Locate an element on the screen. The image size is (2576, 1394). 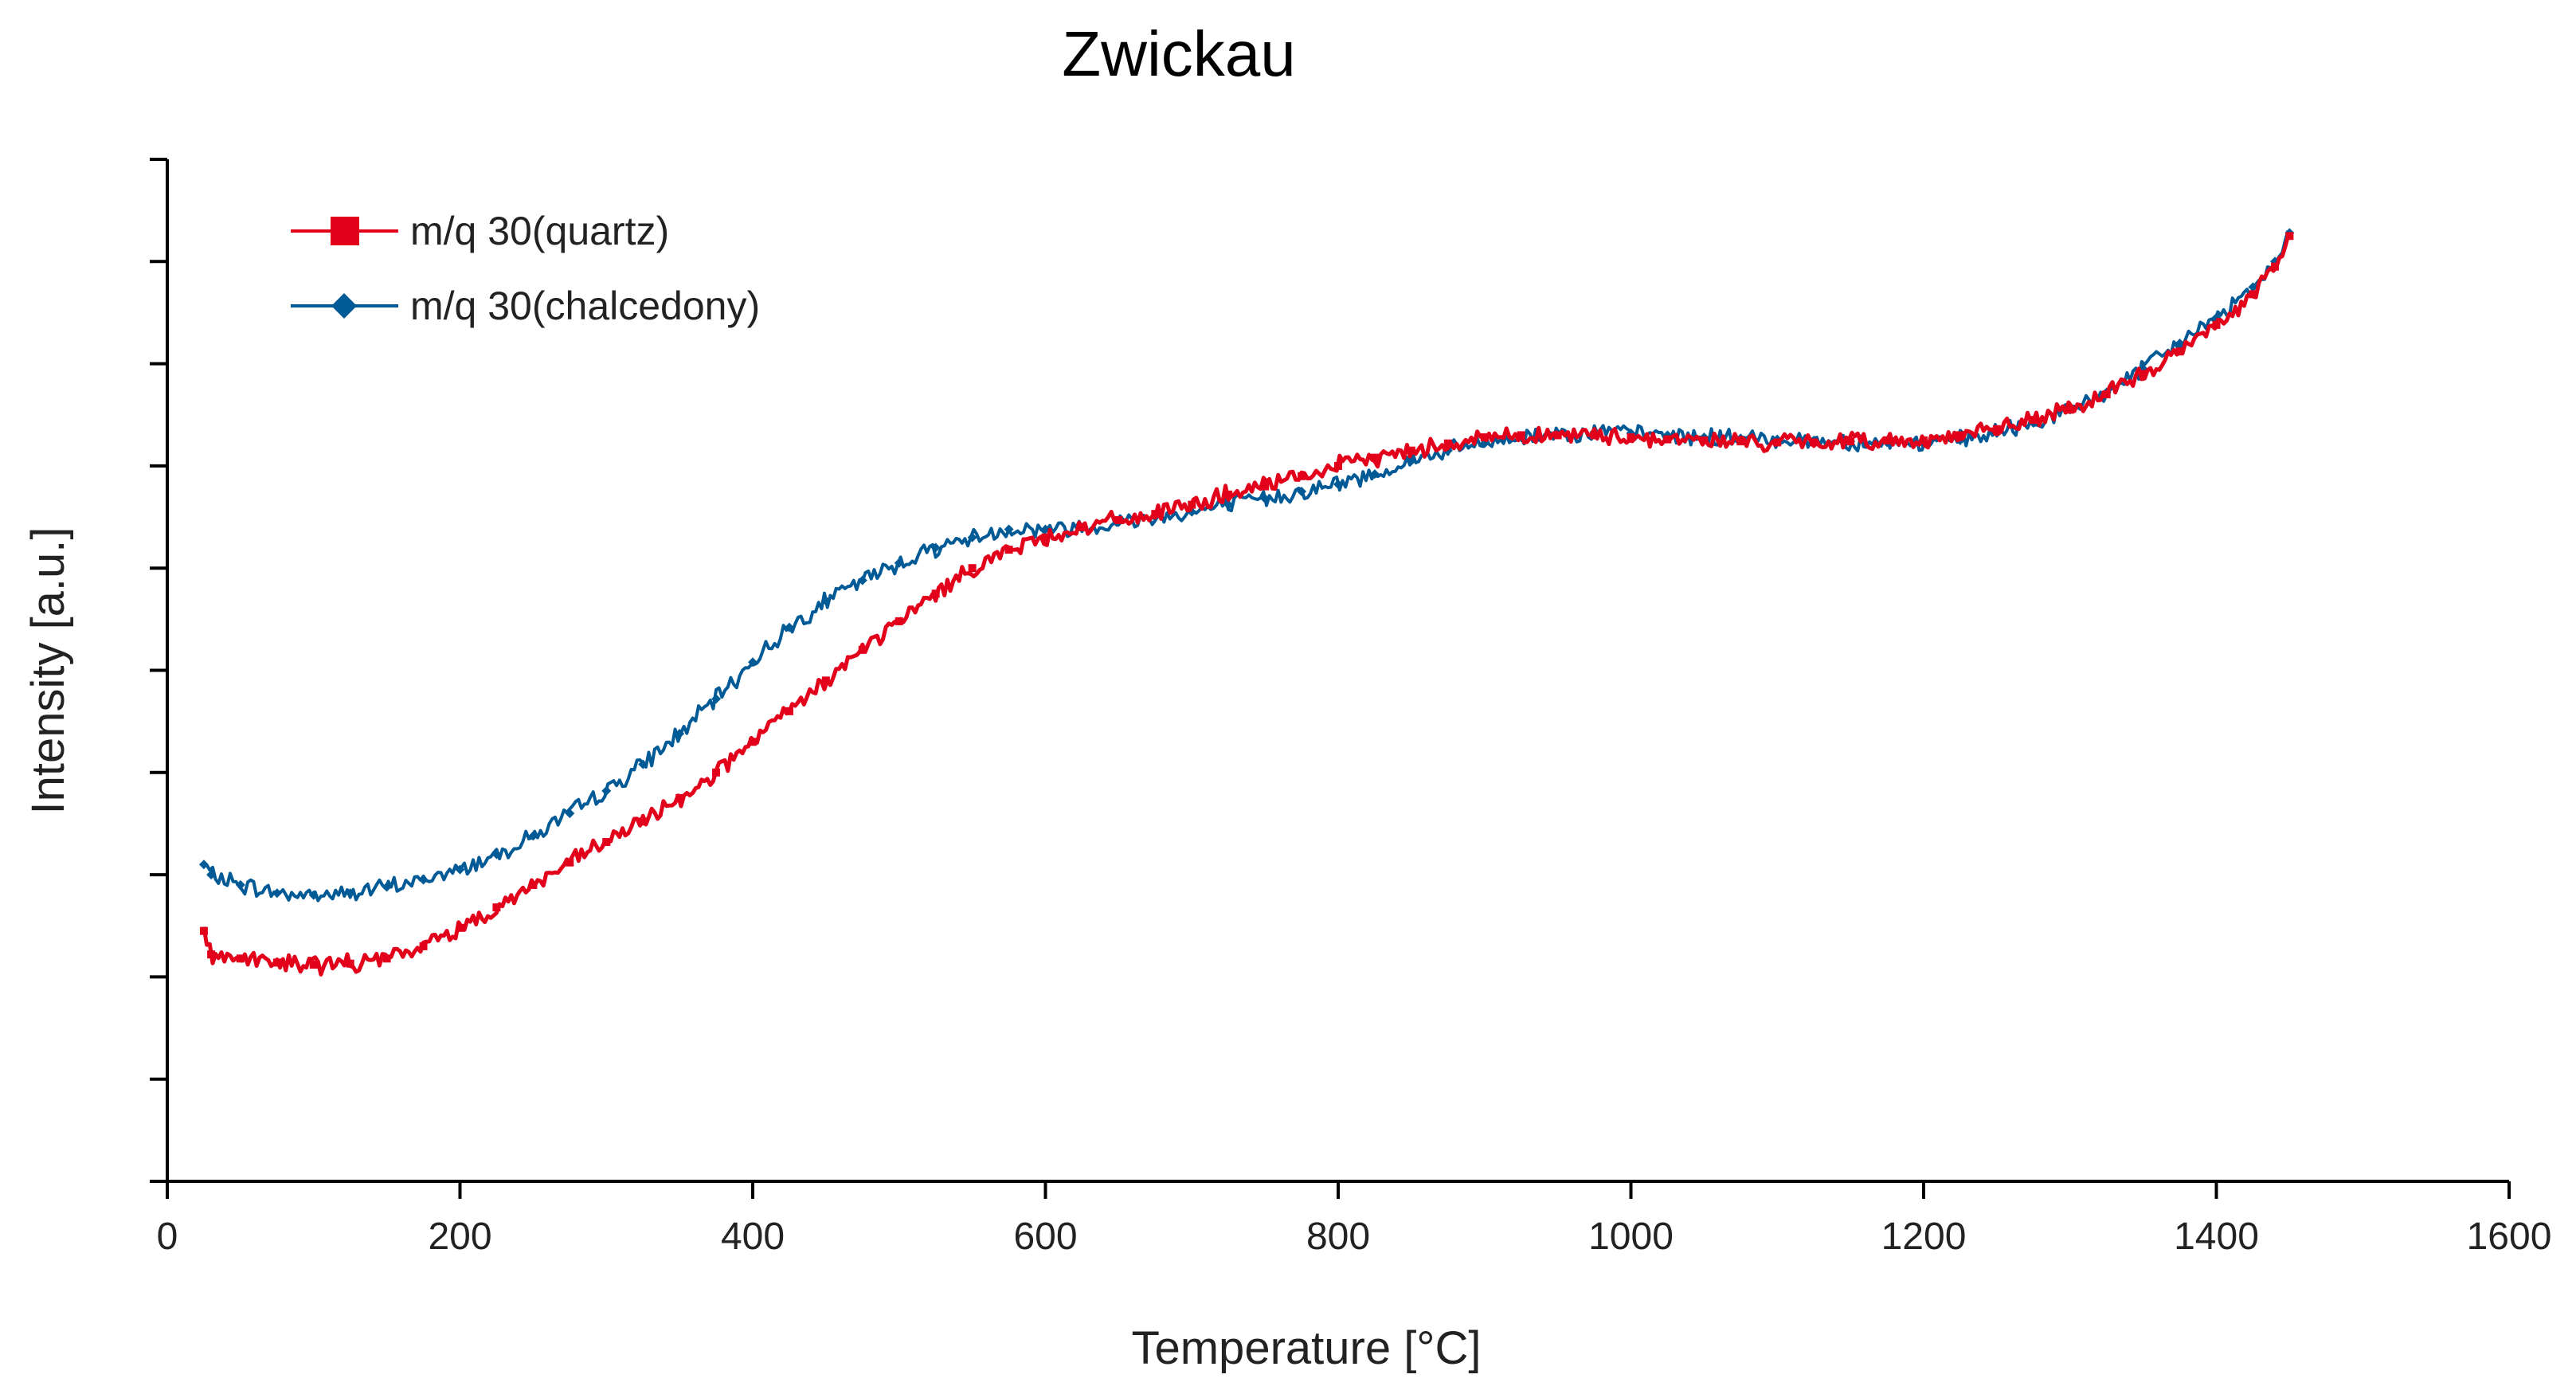
legend: m/q 30(quartz) m/q 30(chalcedony) is located at coordinates (525, 268).